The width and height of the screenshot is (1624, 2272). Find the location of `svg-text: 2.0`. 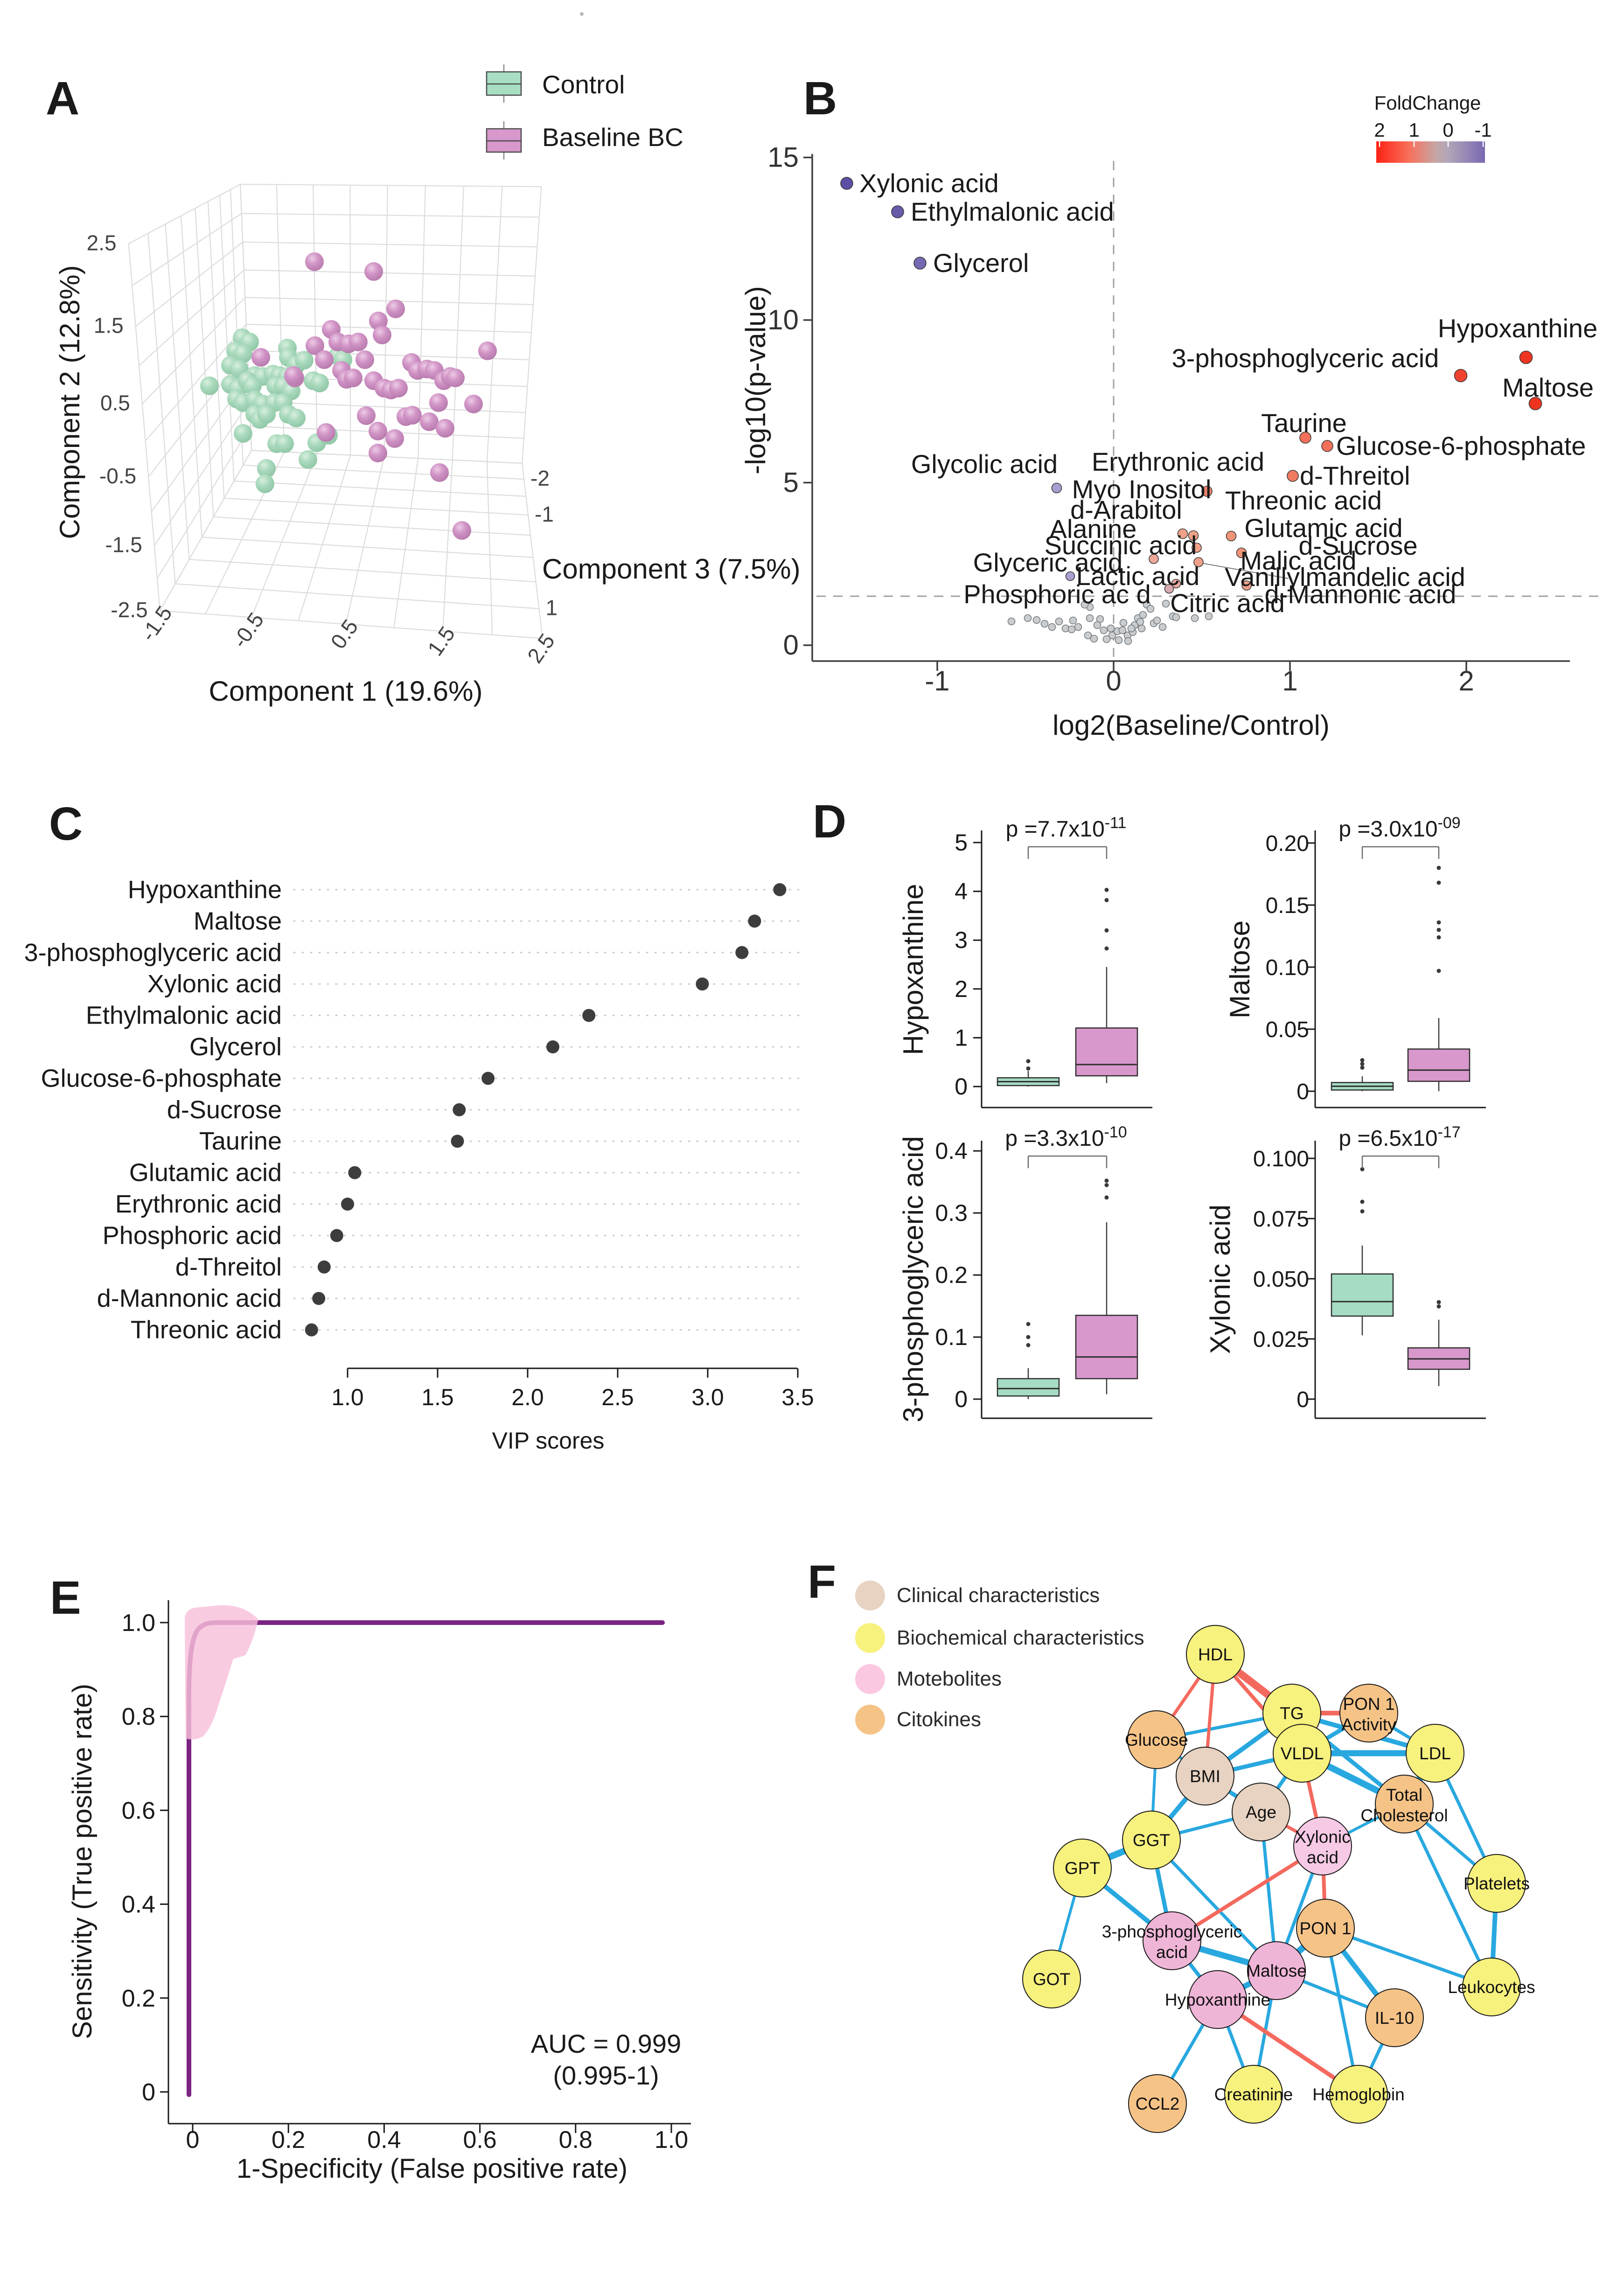

svg-text: 2.0 is located at coordinates (527, 1397).